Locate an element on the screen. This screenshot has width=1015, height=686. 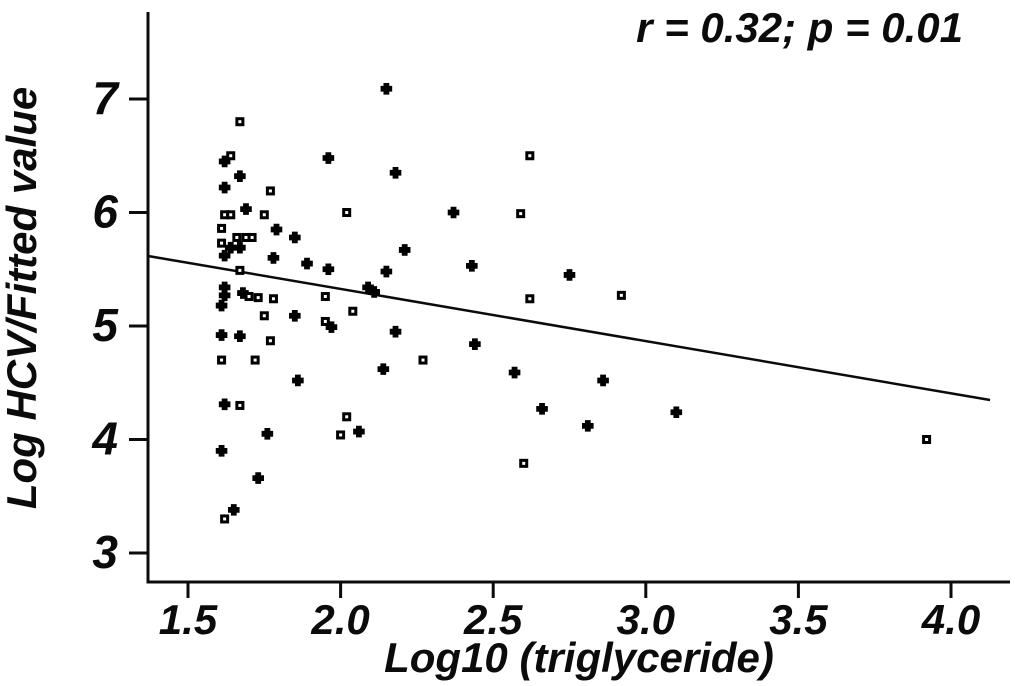
x-tick-label: 2.0 is located at coordinates (339, 619).